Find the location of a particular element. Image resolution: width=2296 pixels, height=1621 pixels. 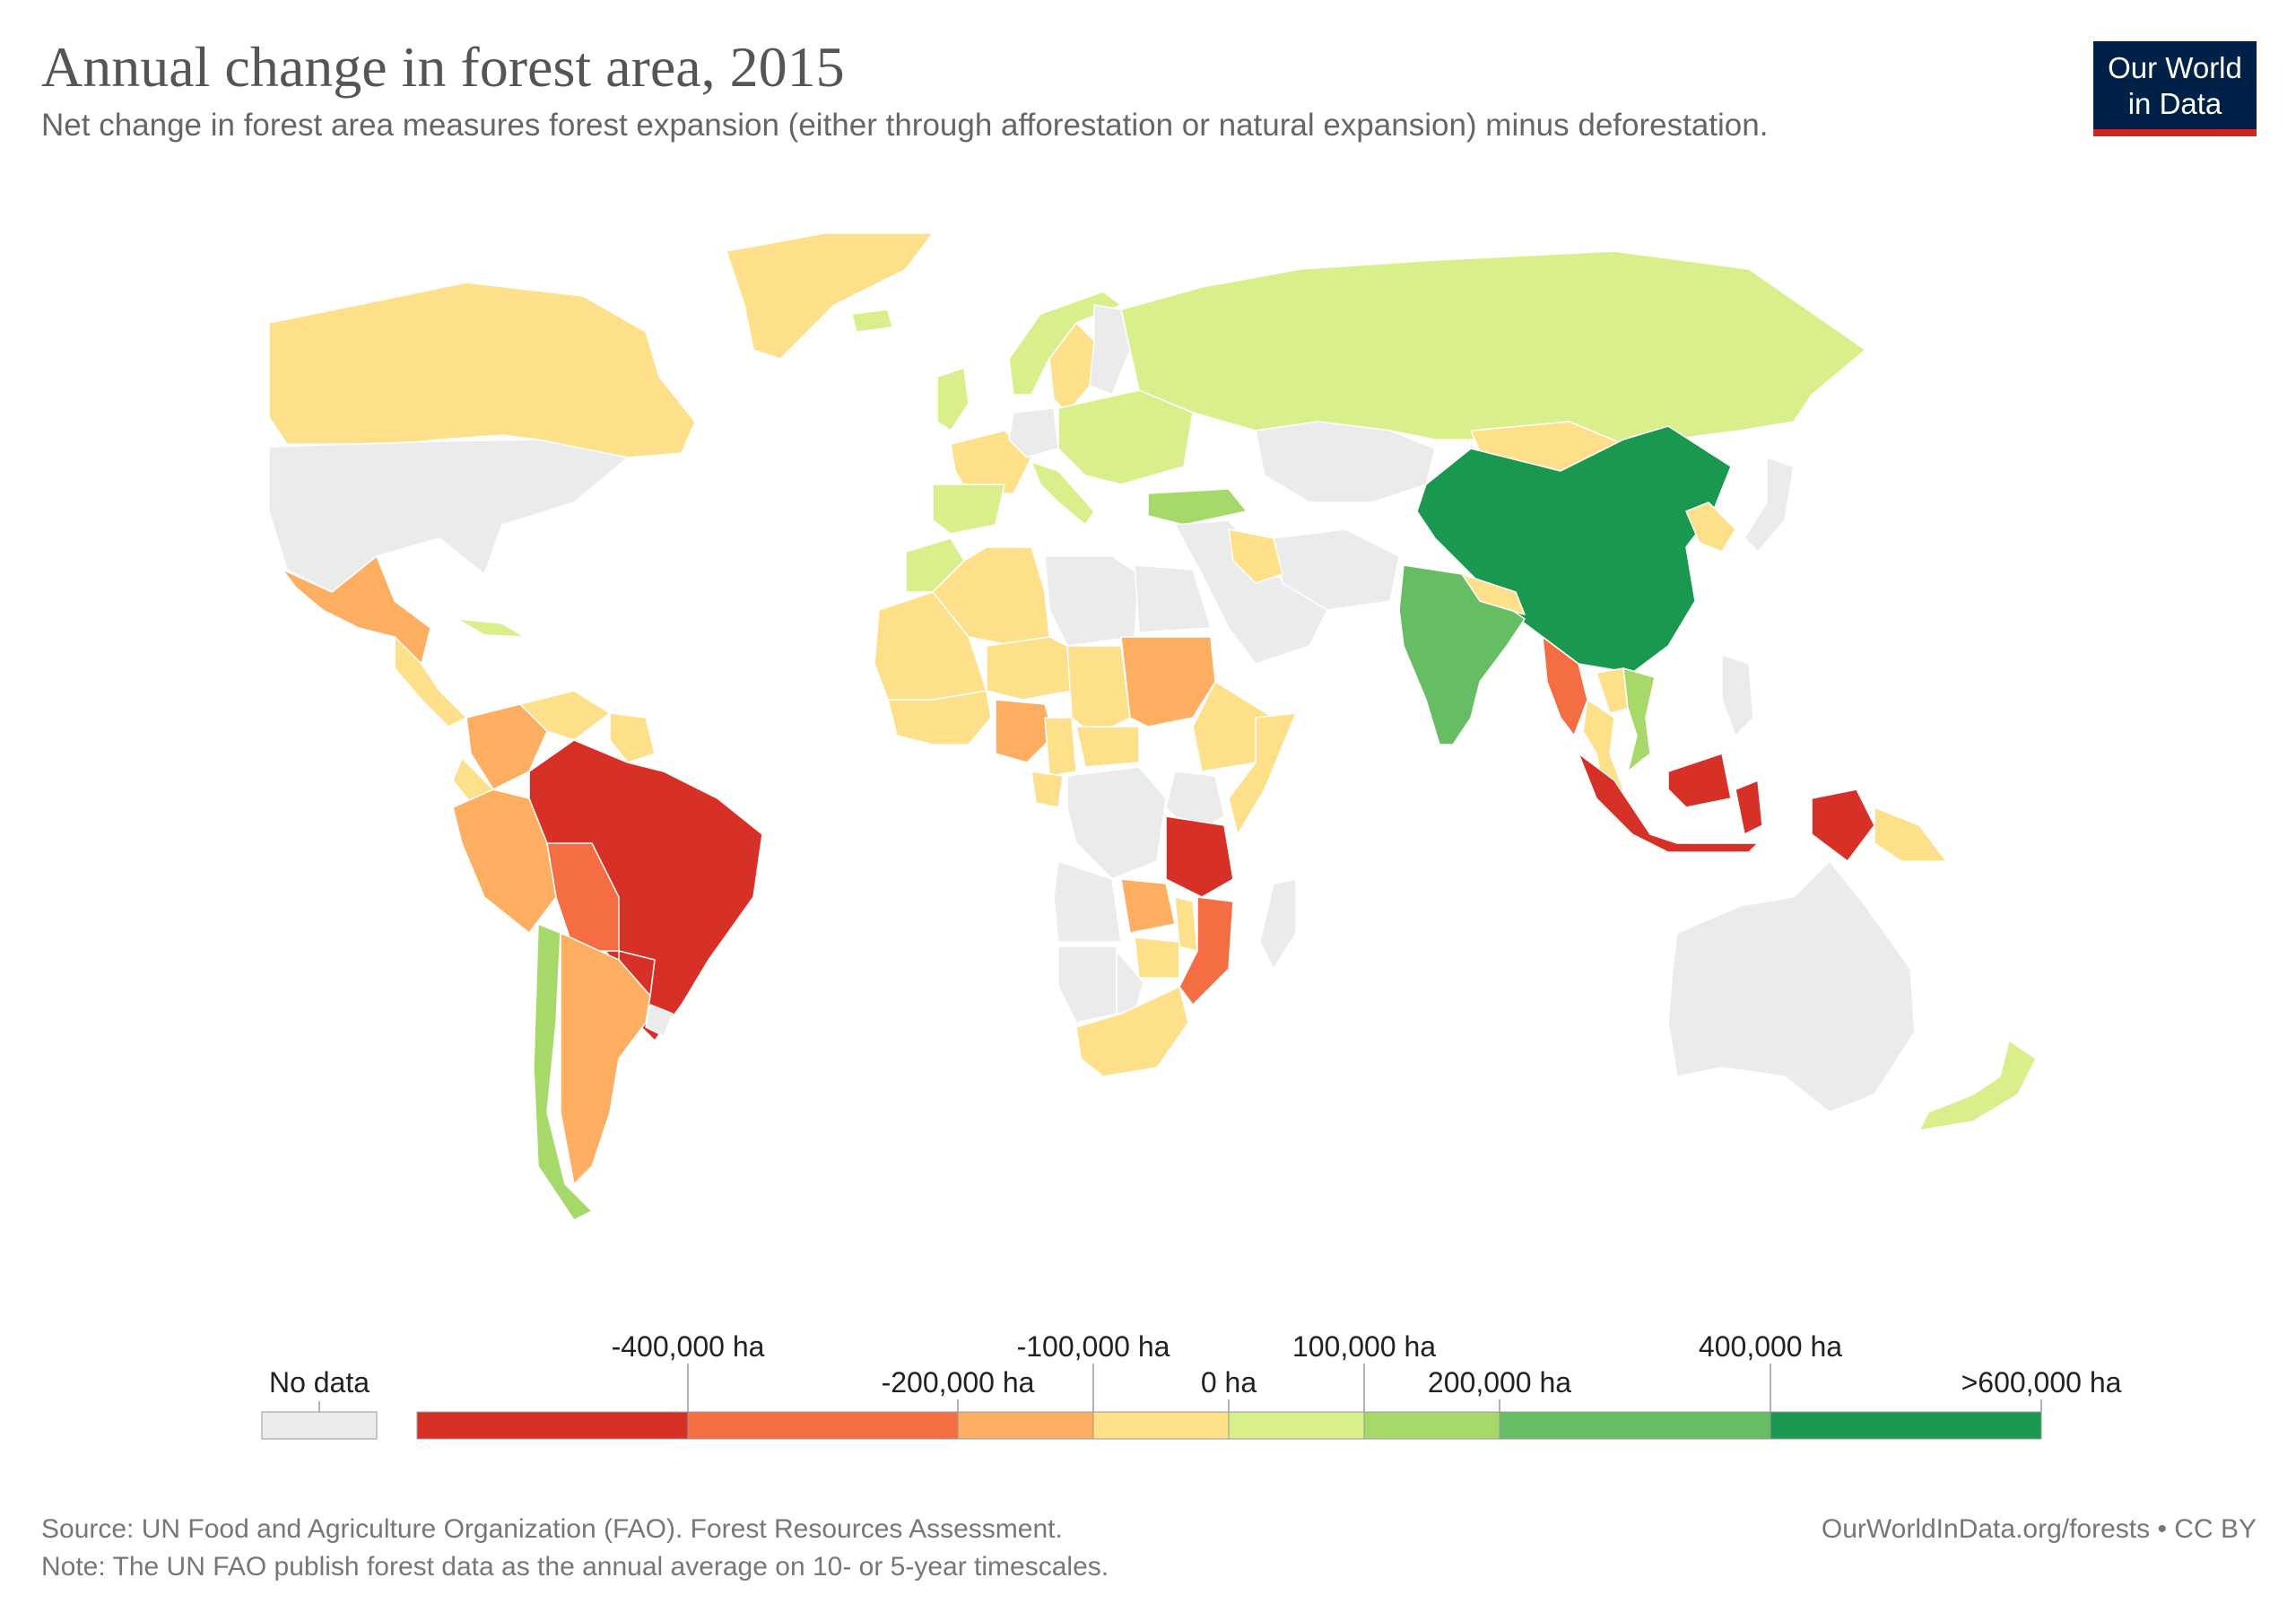

legend-tick-label-0: -400,000 ha is located at coordinates (688, 1346).